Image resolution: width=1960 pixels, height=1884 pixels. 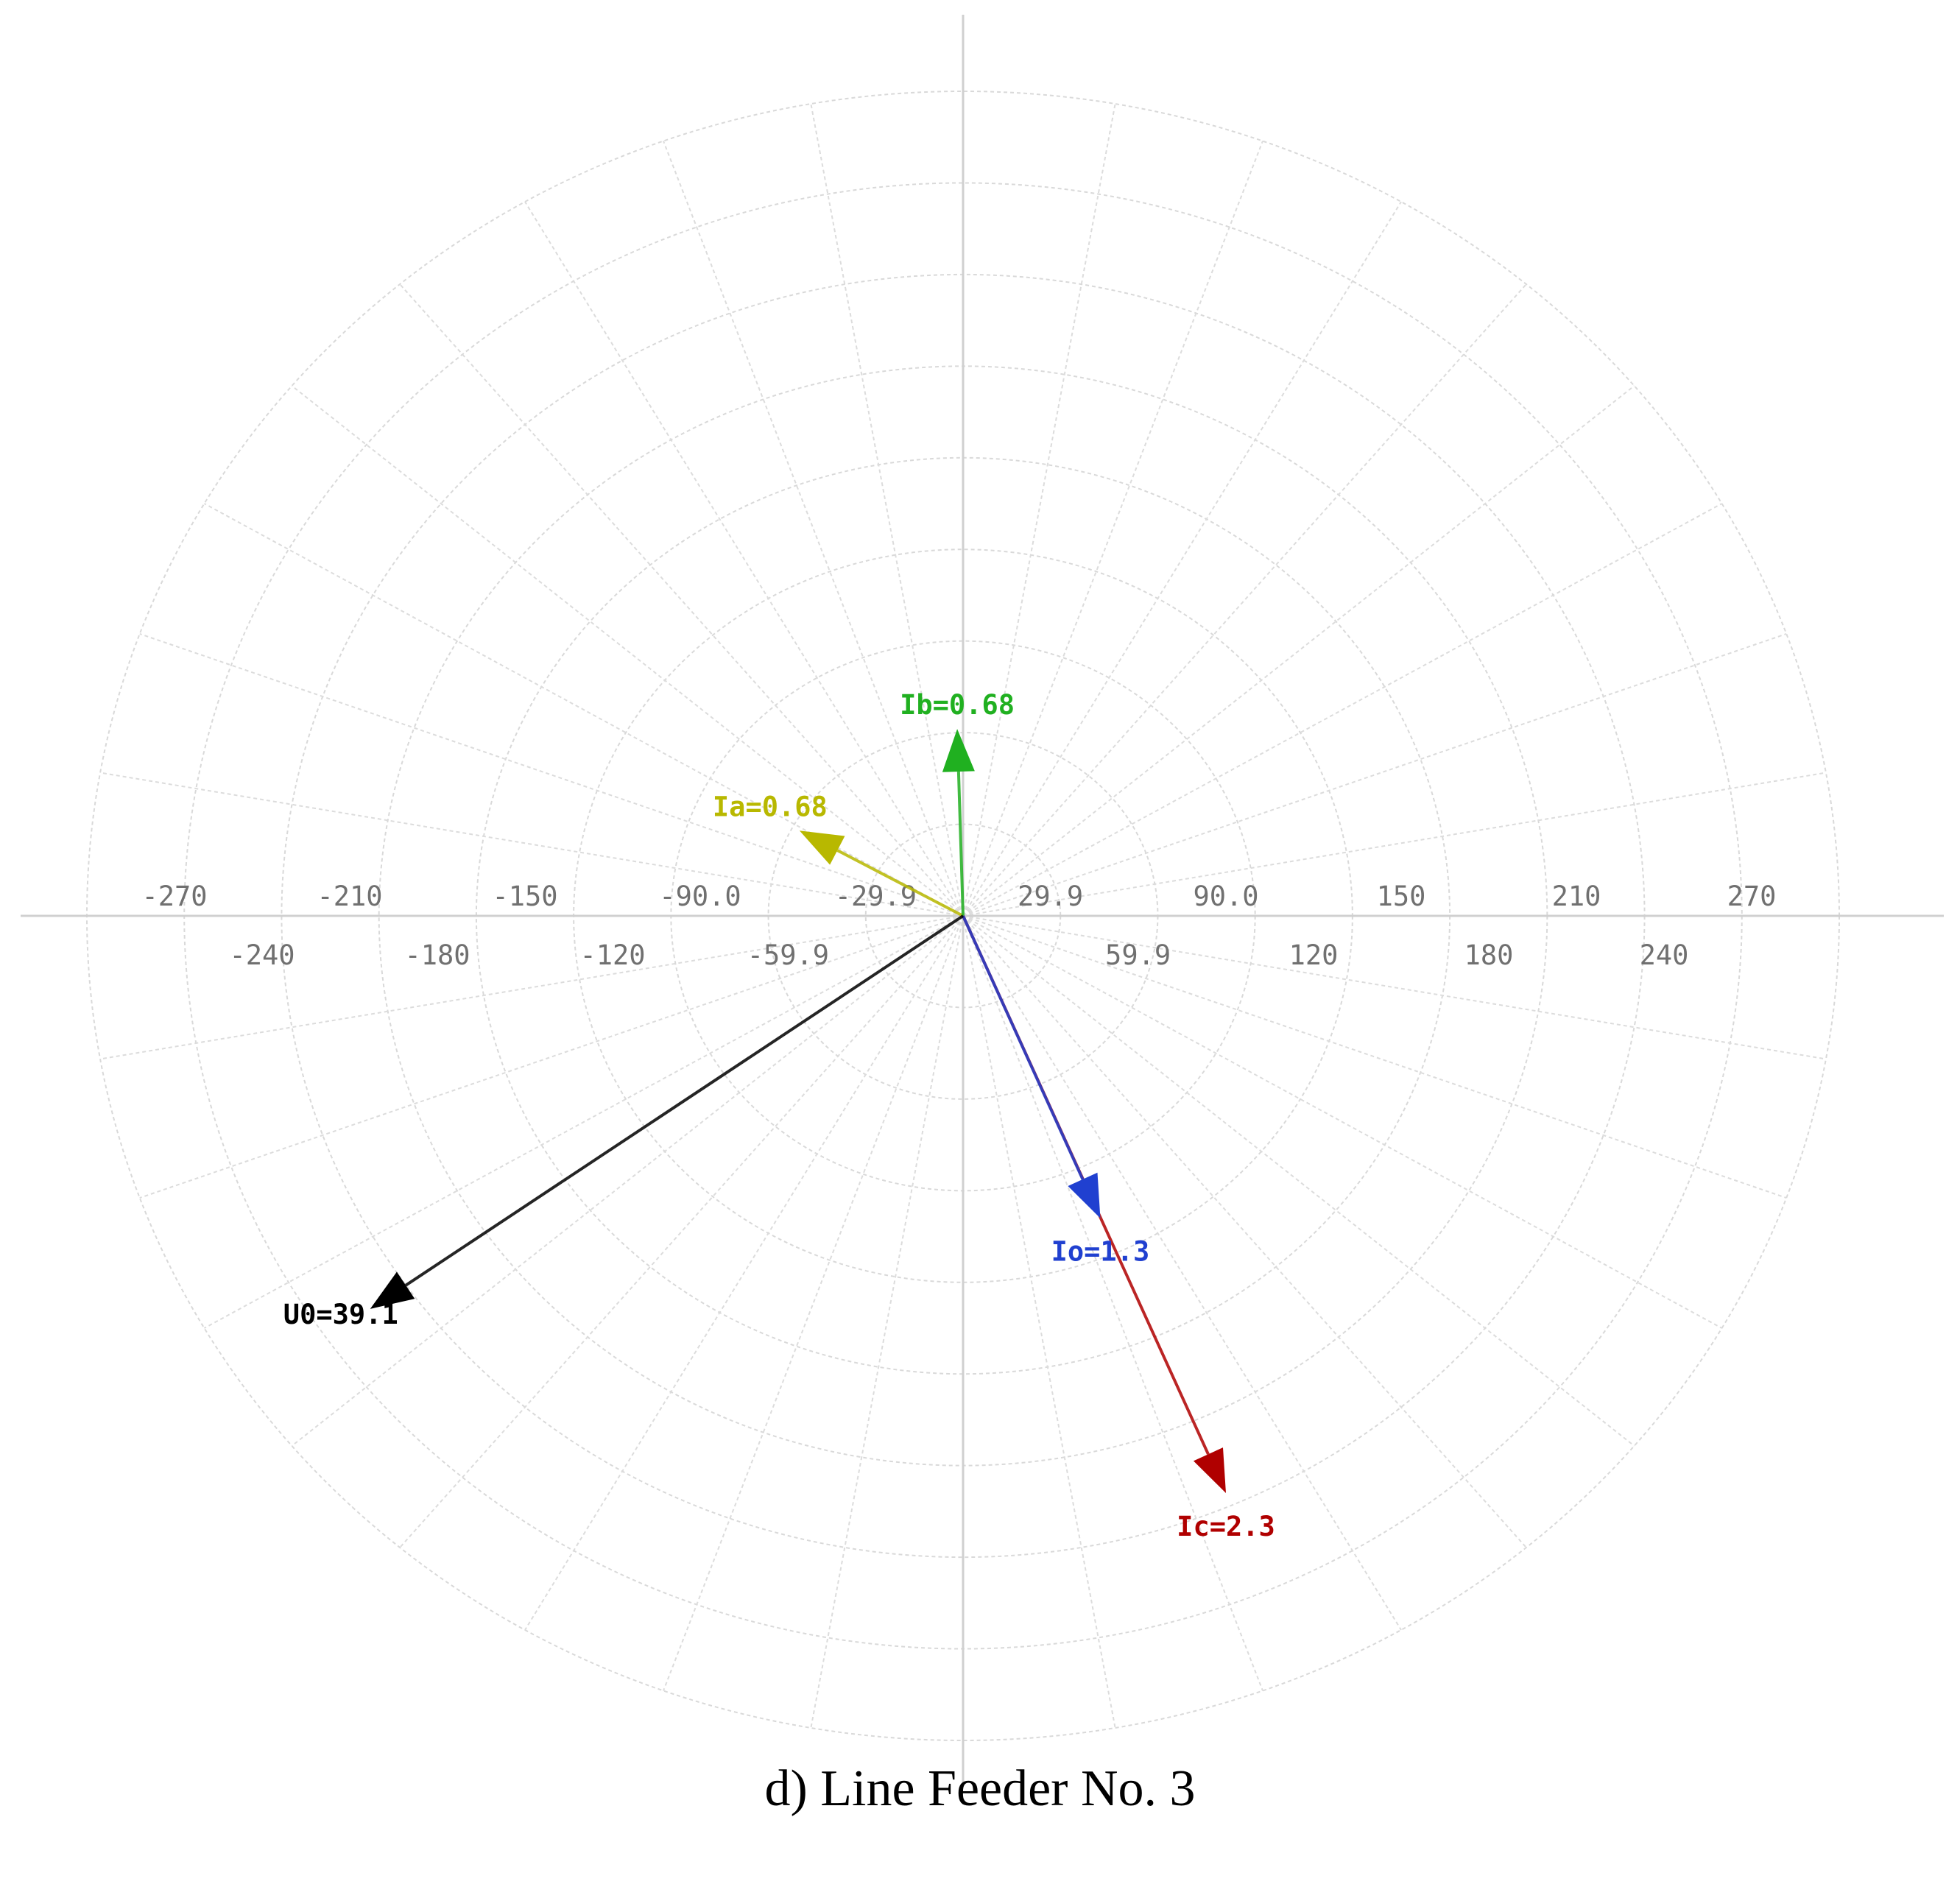 I want to click on phasor-label: Io=1.3, so click(x=1100, y=1252).